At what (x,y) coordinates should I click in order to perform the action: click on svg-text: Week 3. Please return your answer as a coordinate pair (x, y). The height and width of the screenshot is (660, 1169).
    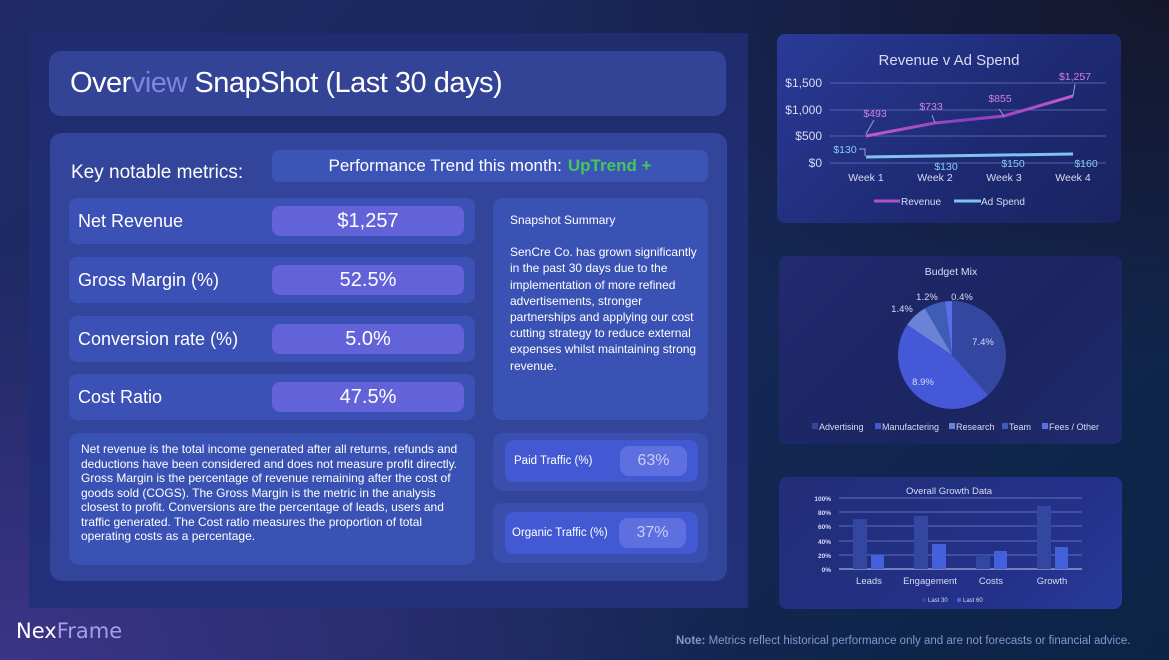
    Looking at the image, I should click on (1004, 178).